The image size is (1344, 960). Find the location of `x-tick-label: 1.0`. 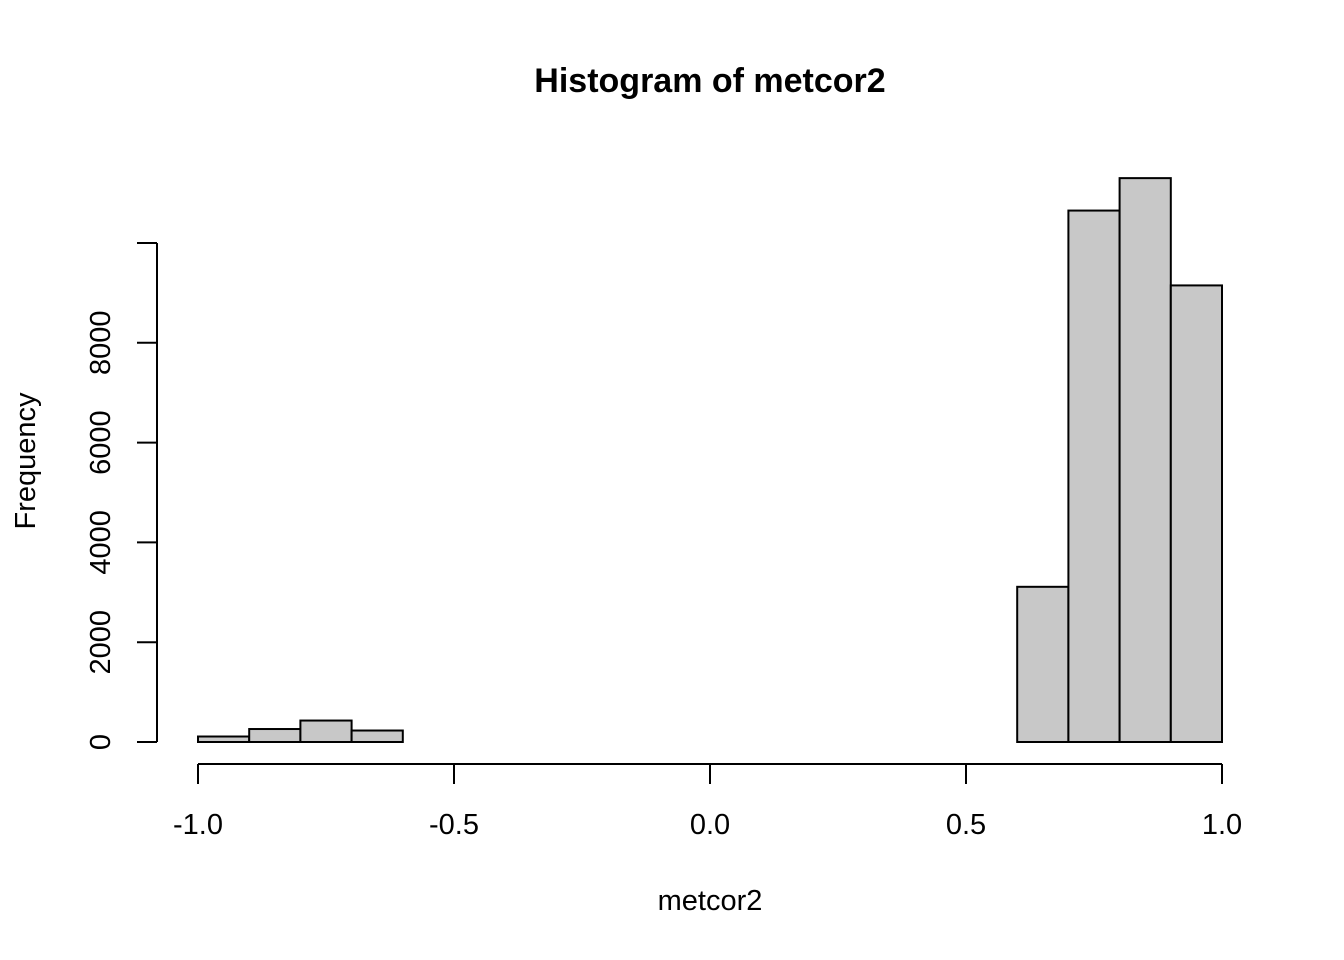

x-tick-label: 1.0 is located at coordinates (1222, 825).